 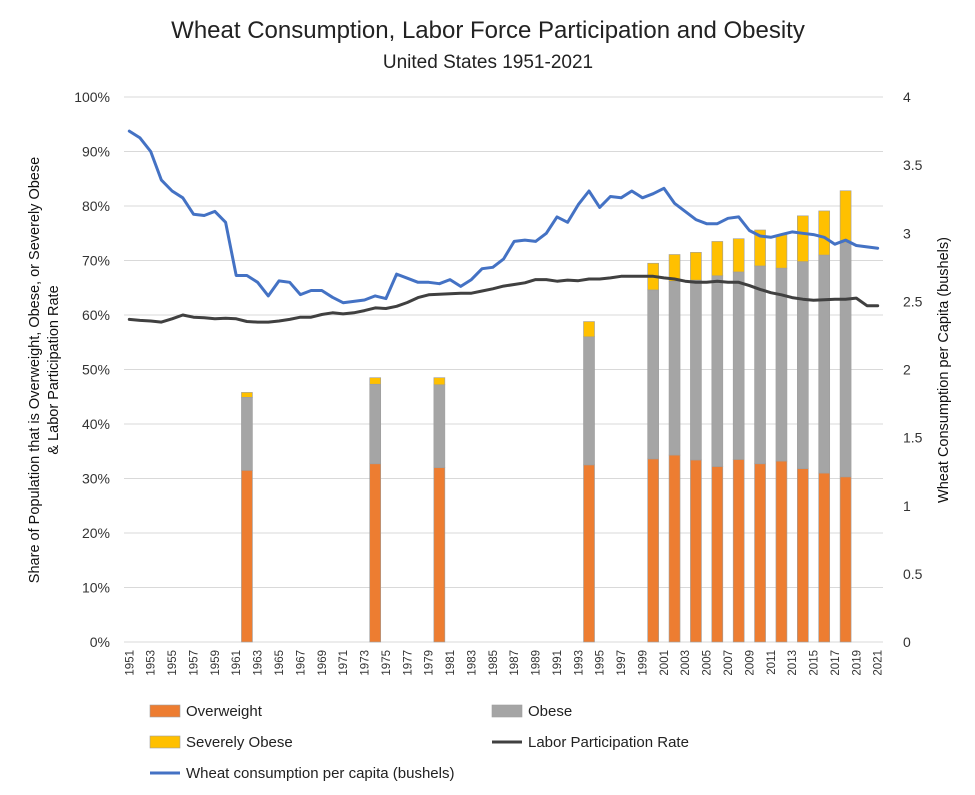 What do you see at coordinates (152, 663) in the screenshot?
I see `x-tick-label: 1953` at bounding box center [152, 663].